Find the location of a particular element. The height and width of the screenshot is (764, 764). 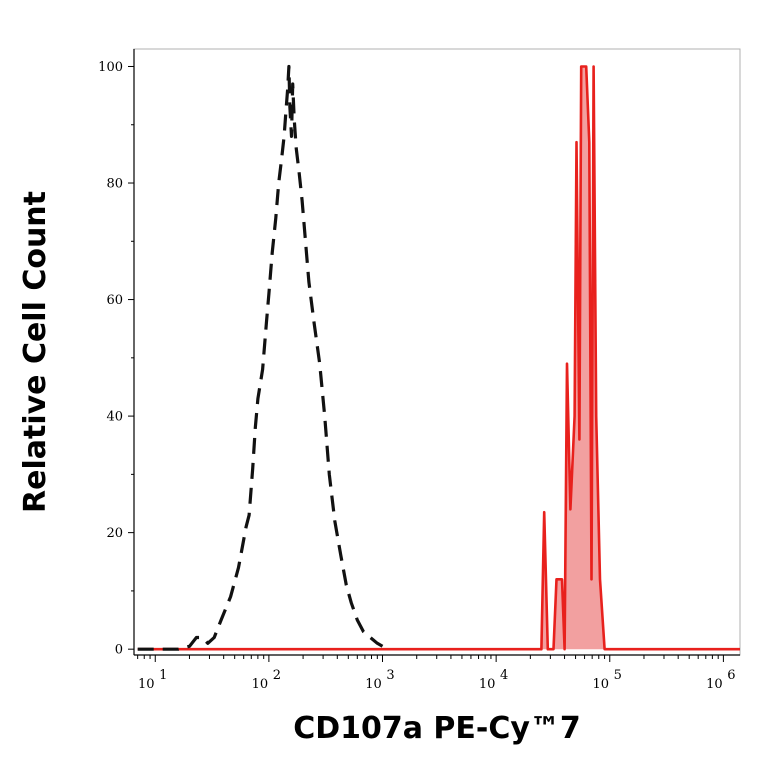

y-tick-label: 60 is located at coordinates (114, 300).